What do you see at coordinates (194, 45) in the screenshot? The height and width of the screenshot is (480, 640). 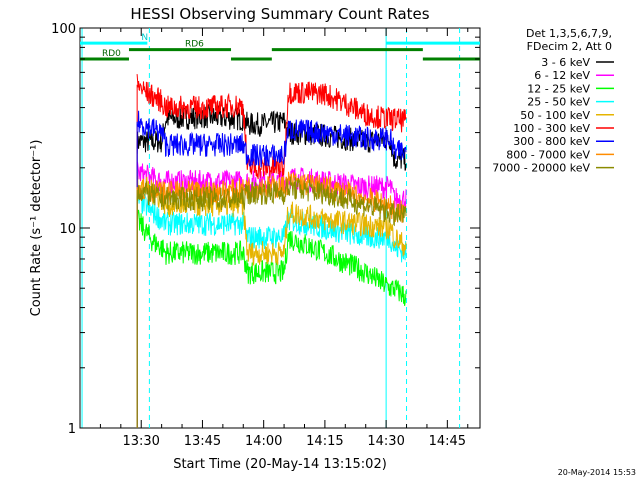 I see `bar-label-rd6: RD6` at bounding box center [194, 45].